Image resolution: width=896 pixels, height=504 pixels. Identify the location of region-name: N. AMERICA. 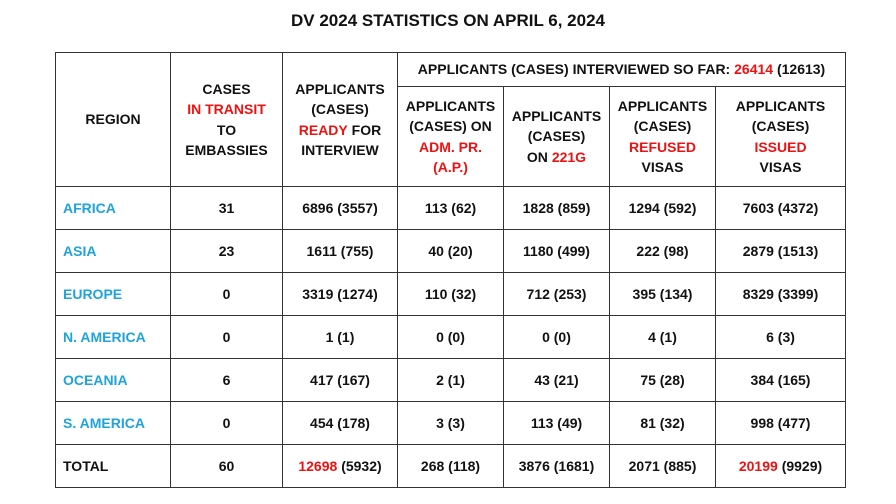
(104, 336).